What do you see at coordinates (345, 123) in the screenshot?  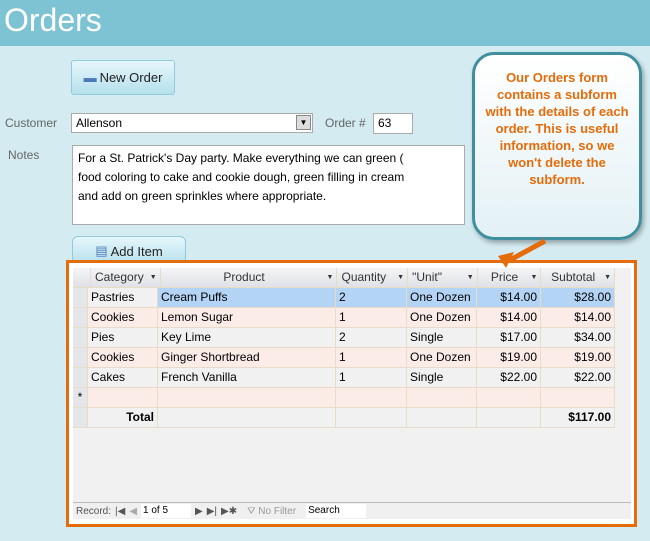 I see `order-number-label: Order #` at bounding box center [345, 123].